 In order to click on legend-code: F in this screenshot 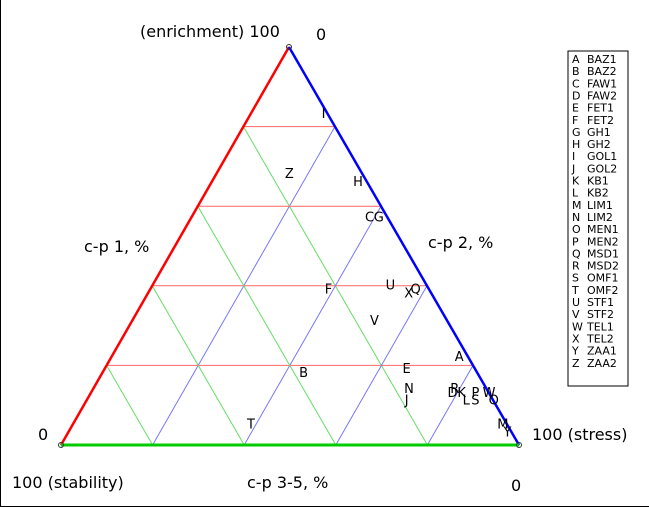, I will do `click(575, 120)`.